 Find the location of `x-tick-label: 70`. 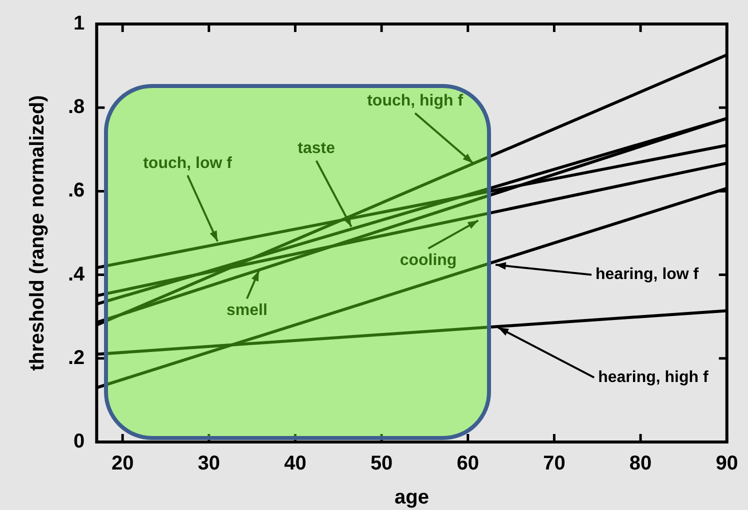

x-tick-label: 70 is located at coordinates (554, 463).